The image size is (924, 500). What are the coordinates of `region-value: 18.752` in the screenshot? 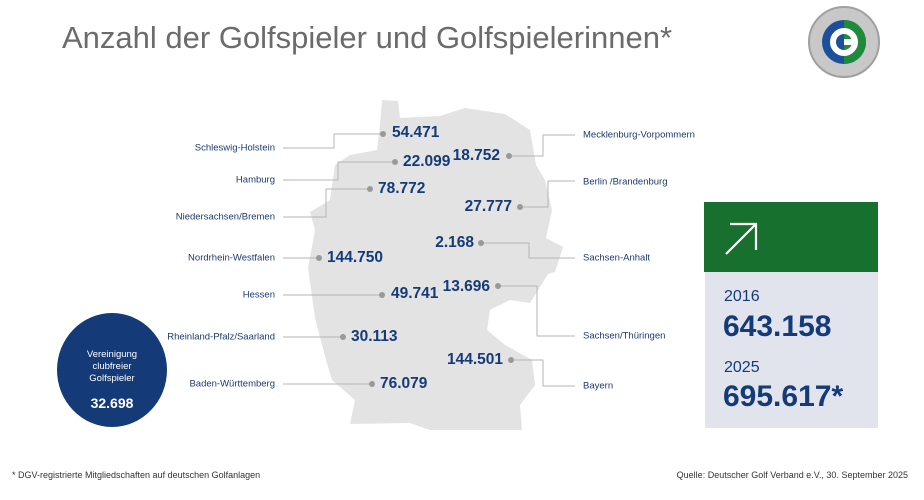 It's located at (476, 155).